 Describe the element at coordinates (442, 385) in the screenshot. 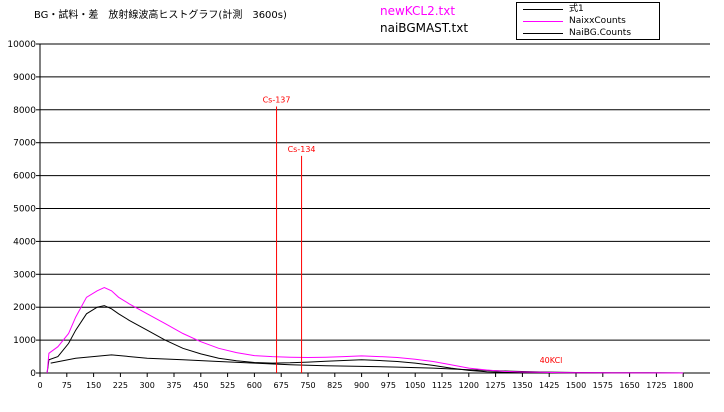

I see `x-tick-label: 1125` at that location.